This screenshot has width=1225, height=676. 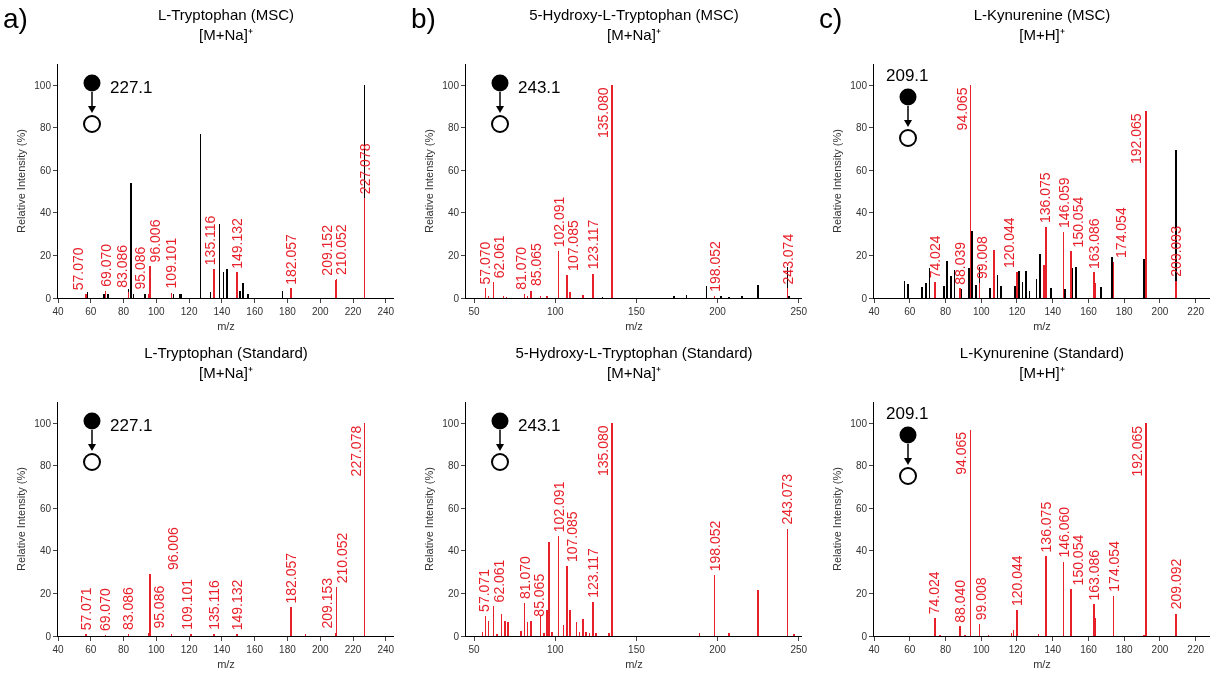 I want to click on annotation: 57.071, so click(x=85, y=609).